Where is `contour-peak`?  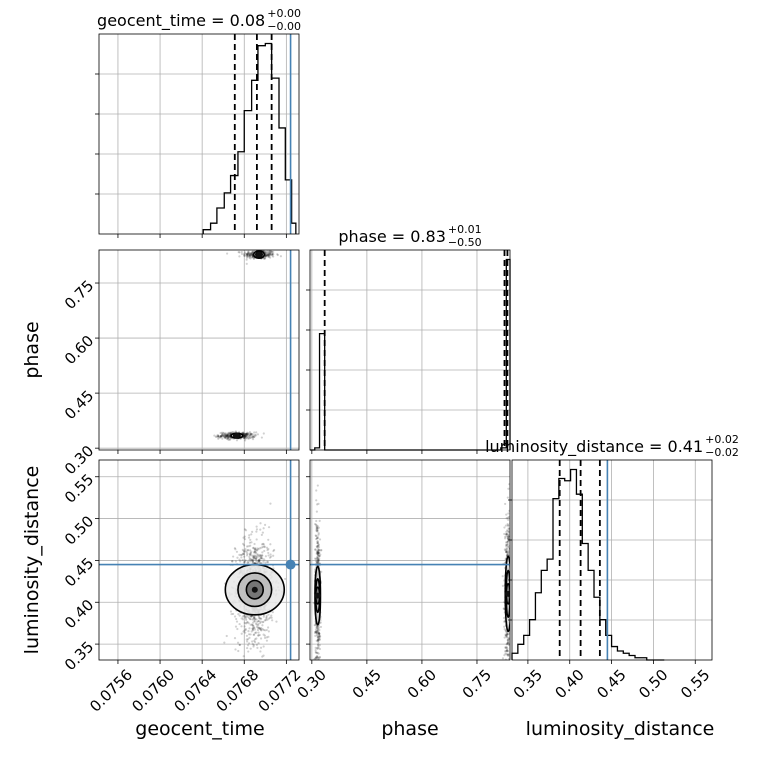
contour-peak is located at coordinates (236, 435).